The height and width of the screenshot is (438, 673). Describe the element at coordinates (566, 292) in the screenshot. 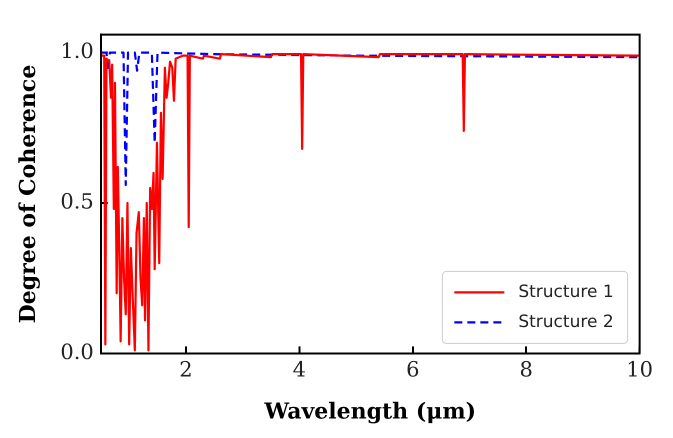

I see `legend-label: Structure 1` at that location.